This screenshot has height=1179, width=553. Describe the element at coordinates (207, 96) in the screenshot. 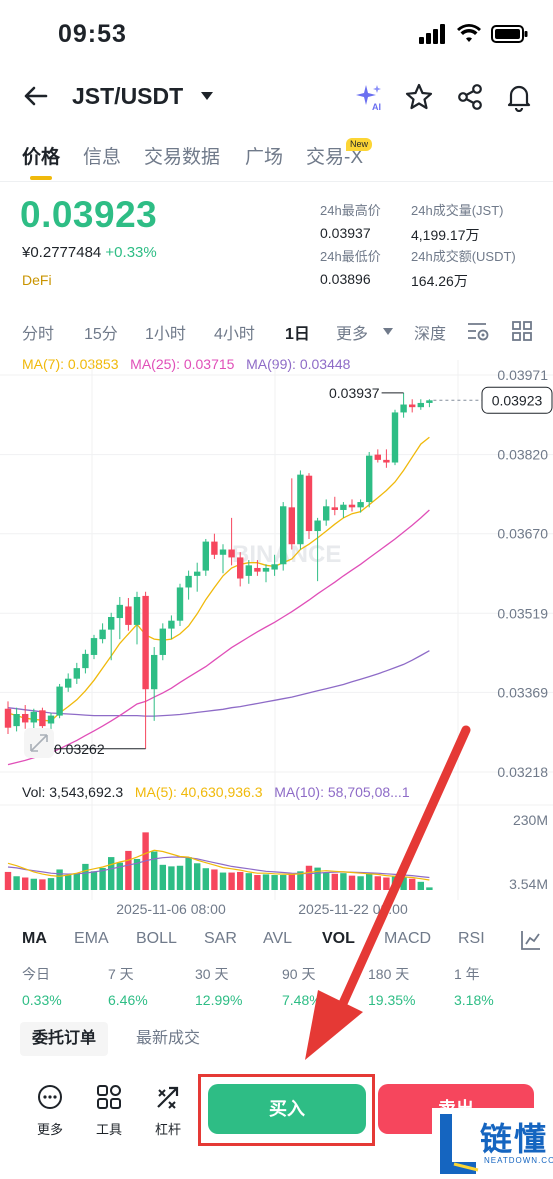

I see `caret-down-icon` at that location.